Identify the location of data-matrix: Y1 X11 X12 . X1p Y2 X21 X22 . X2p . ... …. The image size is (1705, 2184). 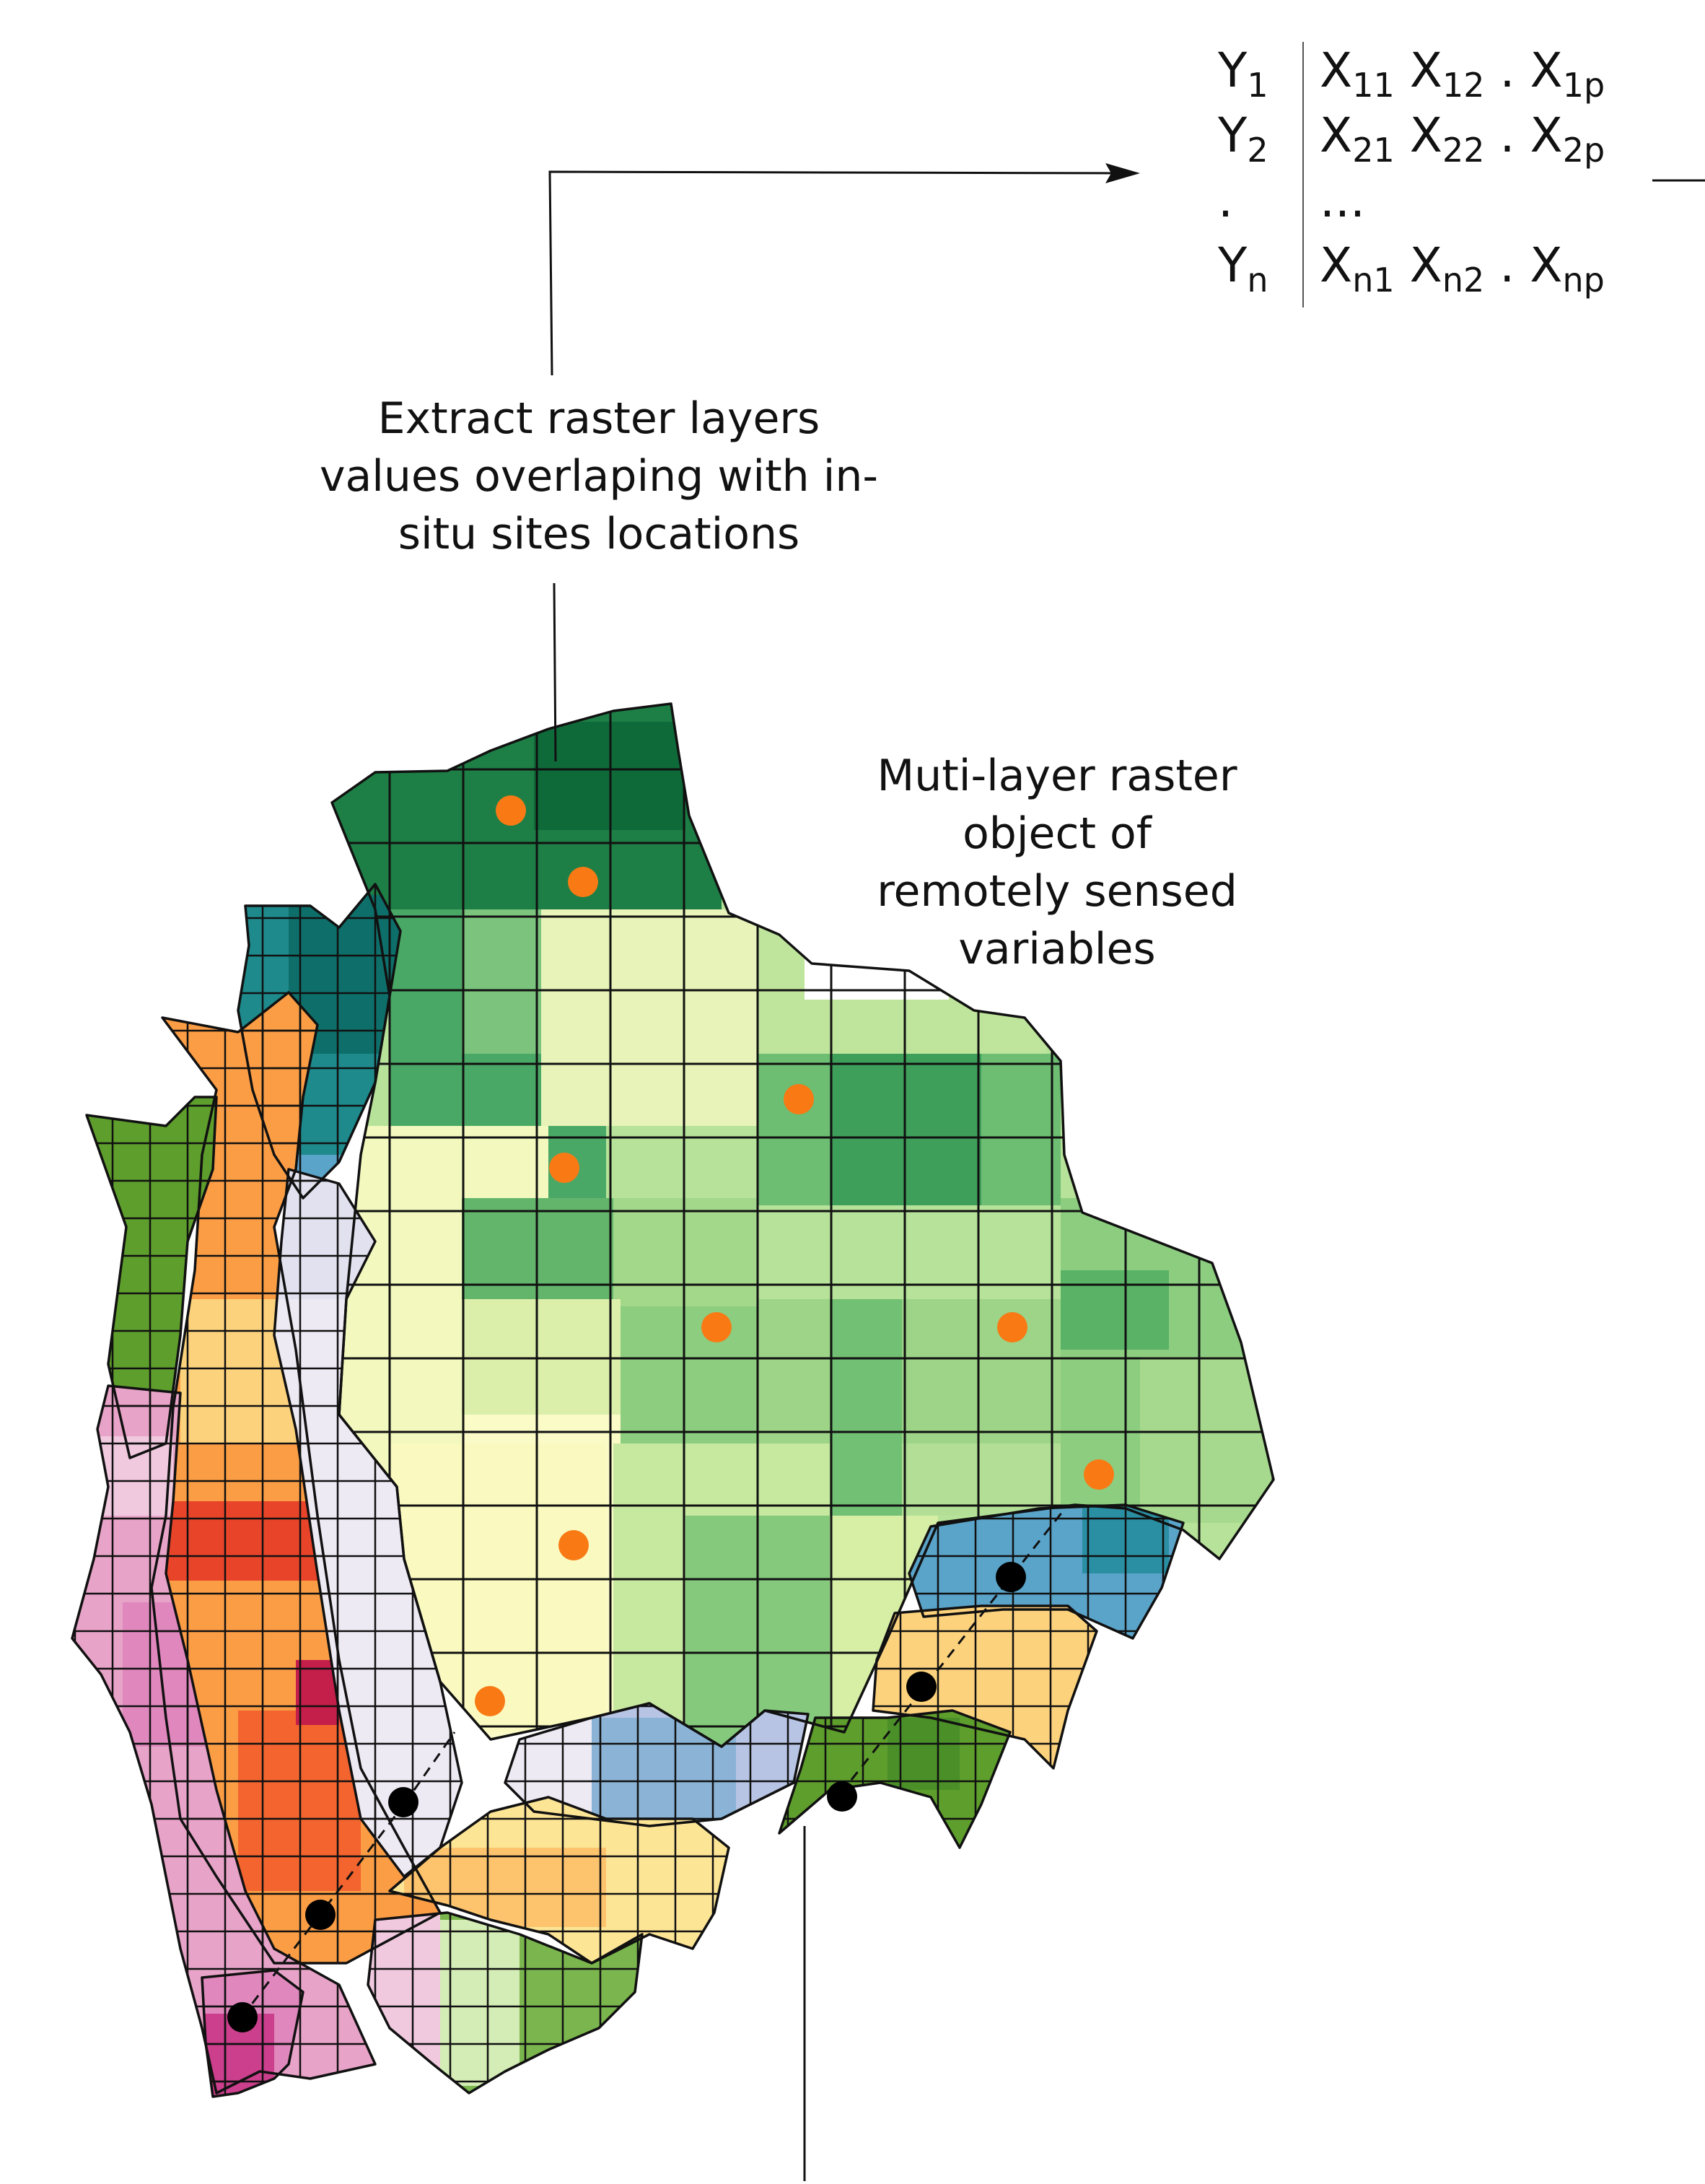
(1434, 167).